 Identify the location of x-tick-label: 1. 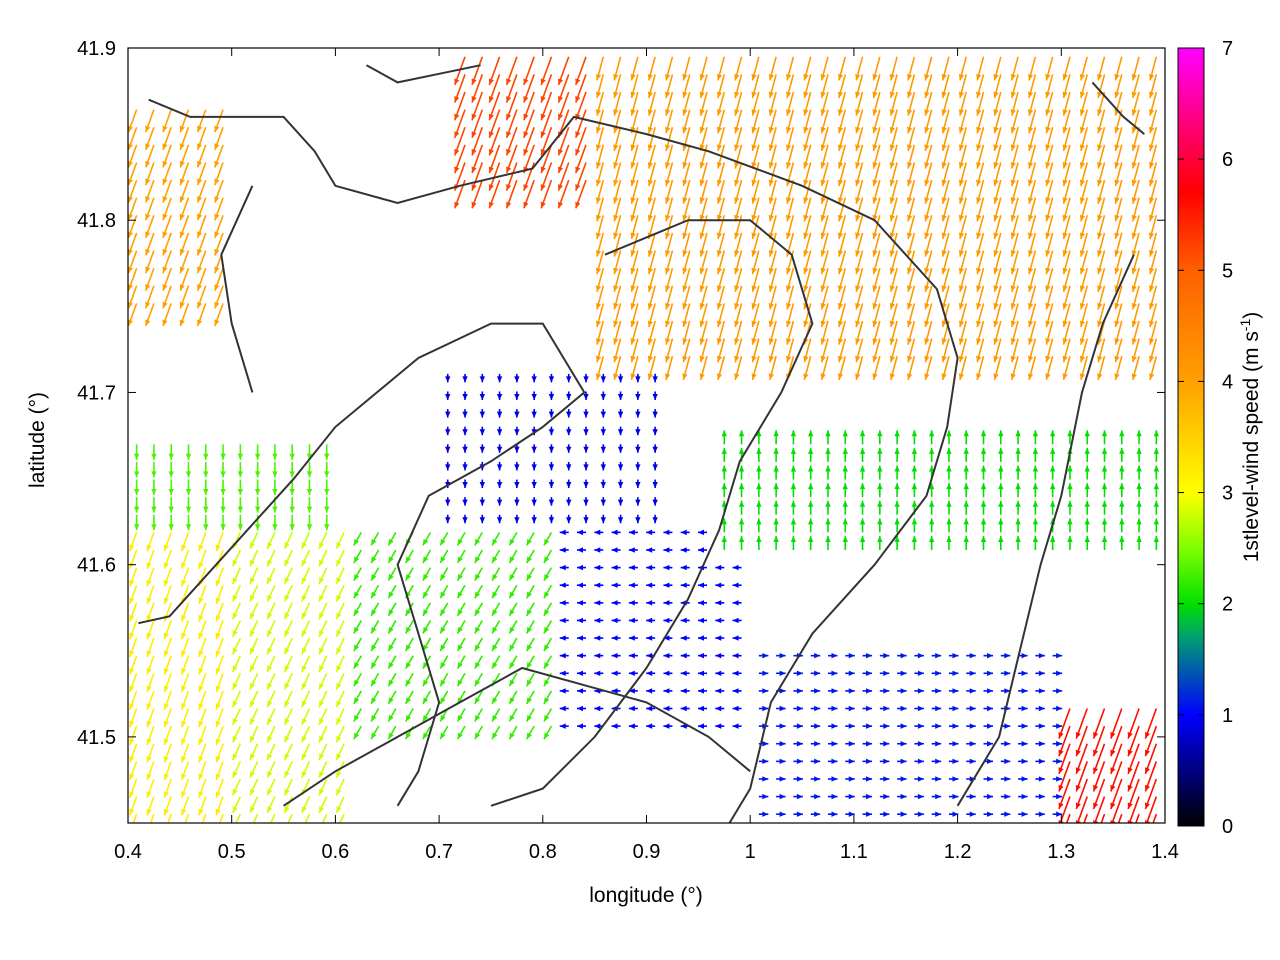
(750, 852).